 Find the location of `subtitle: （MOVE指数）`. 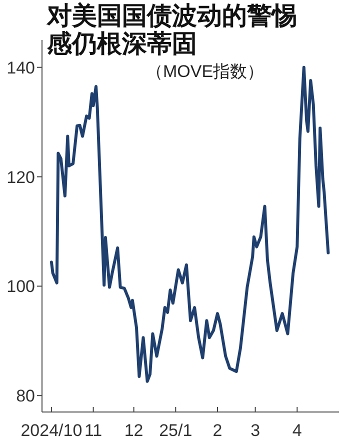

subtitle: （MOVE指数） is located at coordinates (205, 72).